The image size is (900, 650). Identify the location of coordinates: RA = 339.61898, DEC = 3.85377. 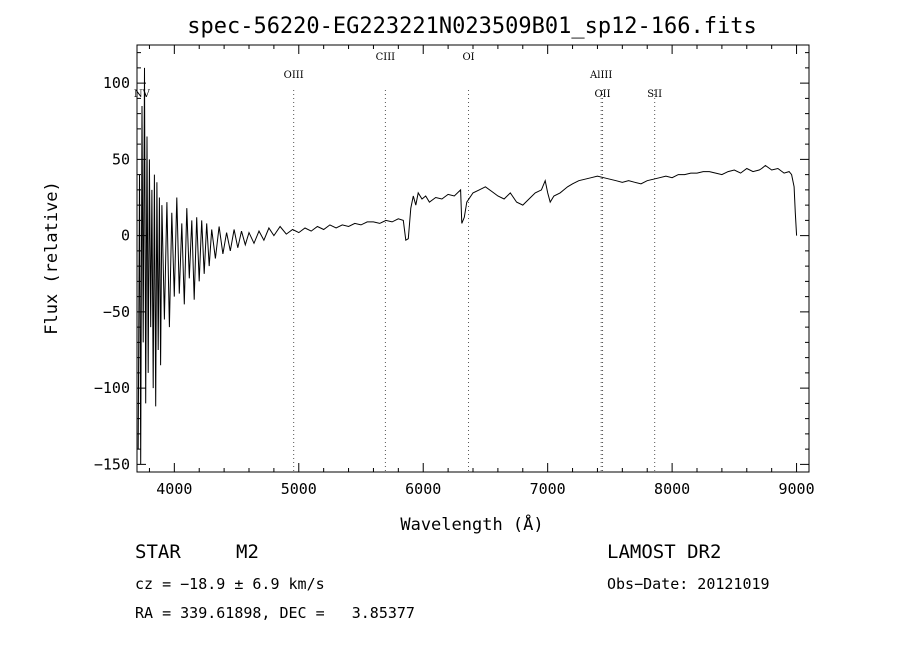
(275, 613).